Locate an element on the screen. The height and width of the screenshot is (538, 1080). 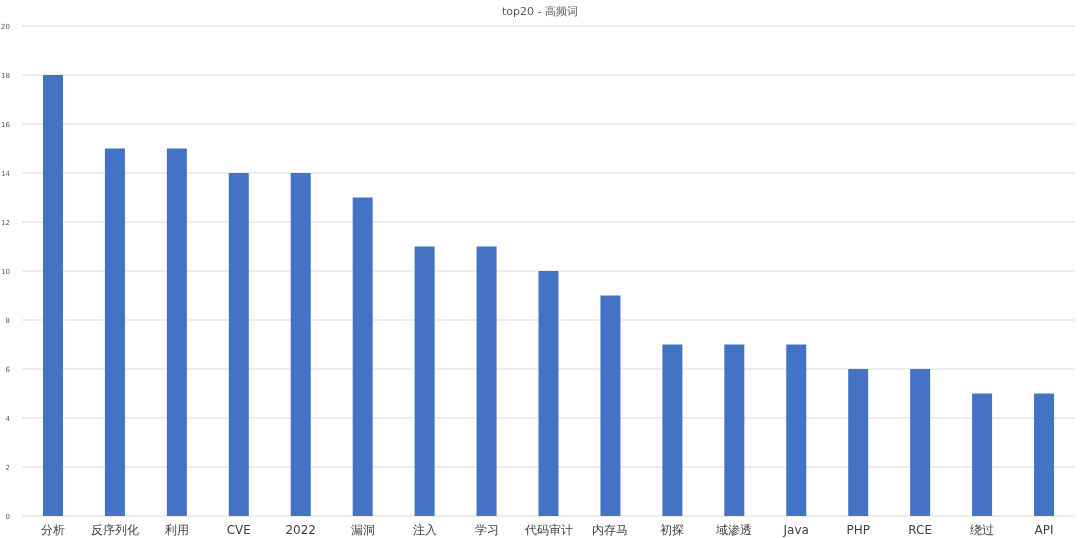
x-tick-label: 利用 is located at coordinates (176, 530).